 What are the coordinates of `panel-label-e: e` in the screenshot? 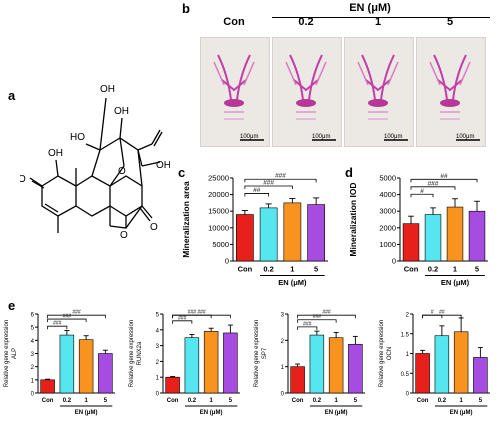 It's located at (12, 305).